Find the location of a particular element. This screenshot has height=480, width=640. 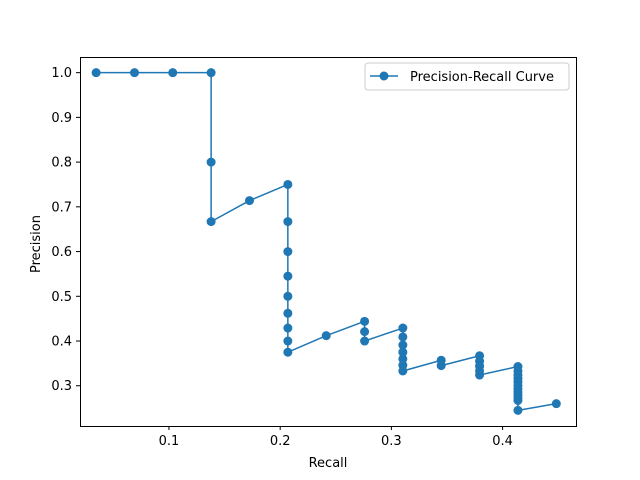

y-tick-label: 0.7 is located at coordinates (61, 207).